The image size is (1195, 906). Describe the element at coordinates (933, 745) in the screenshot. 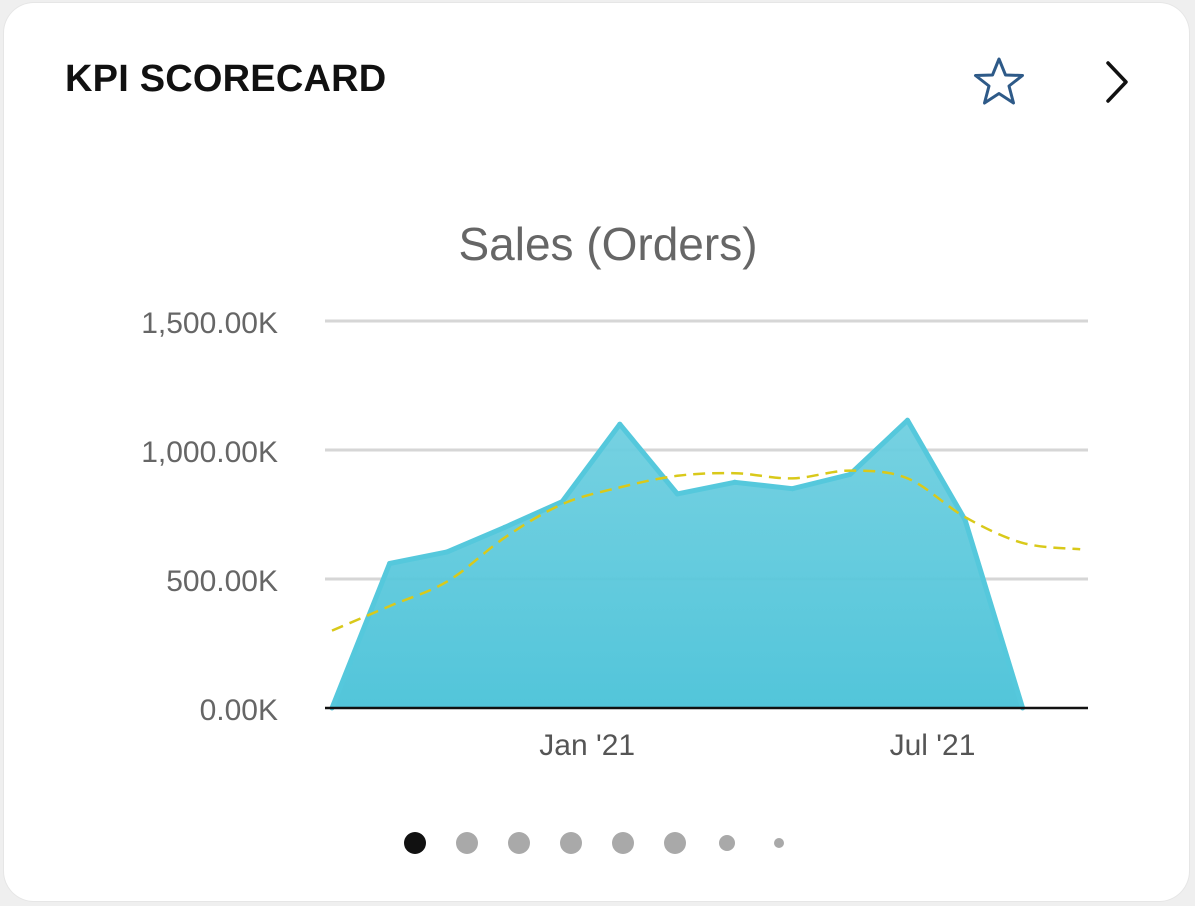

I see `x-tick-label: Jul '21` at that location.